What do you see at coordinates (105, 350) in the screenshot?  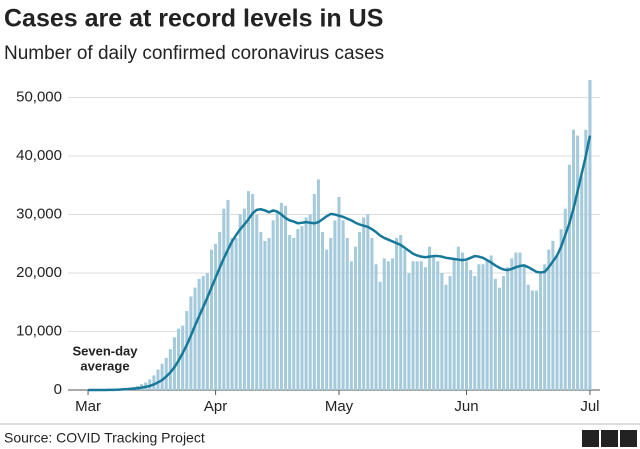 I see `annotation: Seven-day` at bounding box center [105, 350].